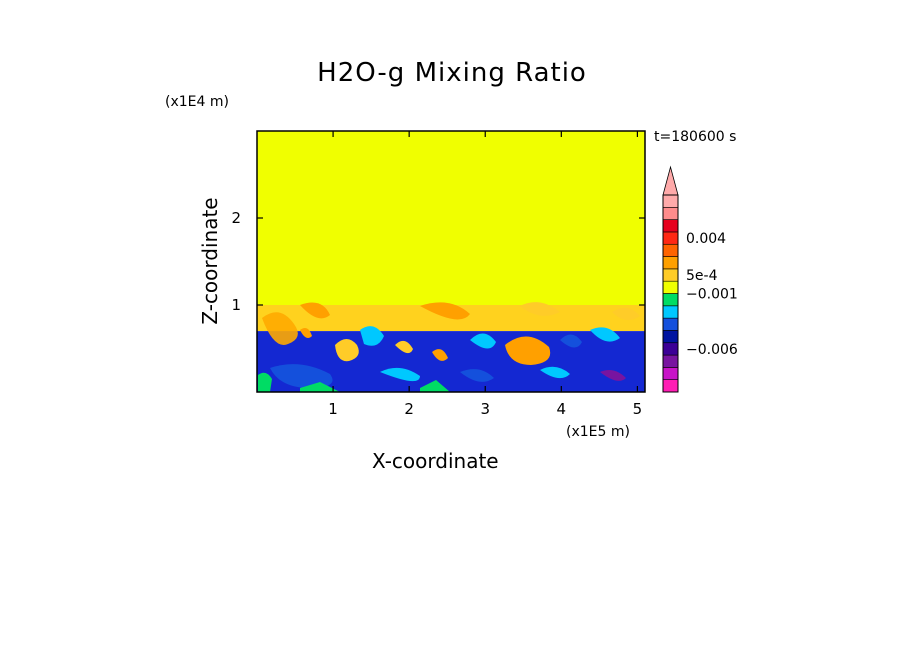 The height and width of the screenshot is (654, 904). What do you see at coordinates (197, 102) in the screenshot?
I see `y-unit-label: (x1E4 m)` at bounding box center [197, 102].